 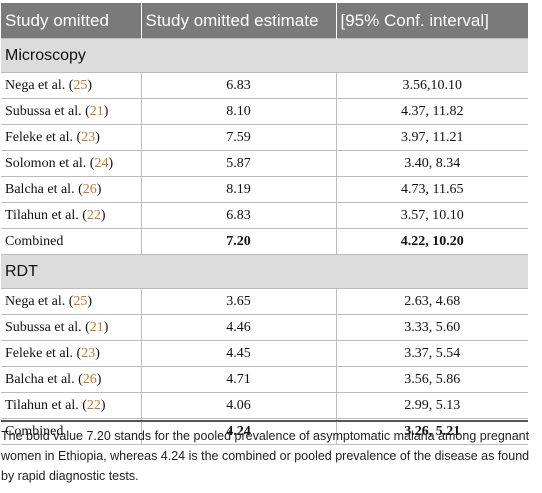 I want to click on estimate-cell: 4.71, so click(x=239, y=379).